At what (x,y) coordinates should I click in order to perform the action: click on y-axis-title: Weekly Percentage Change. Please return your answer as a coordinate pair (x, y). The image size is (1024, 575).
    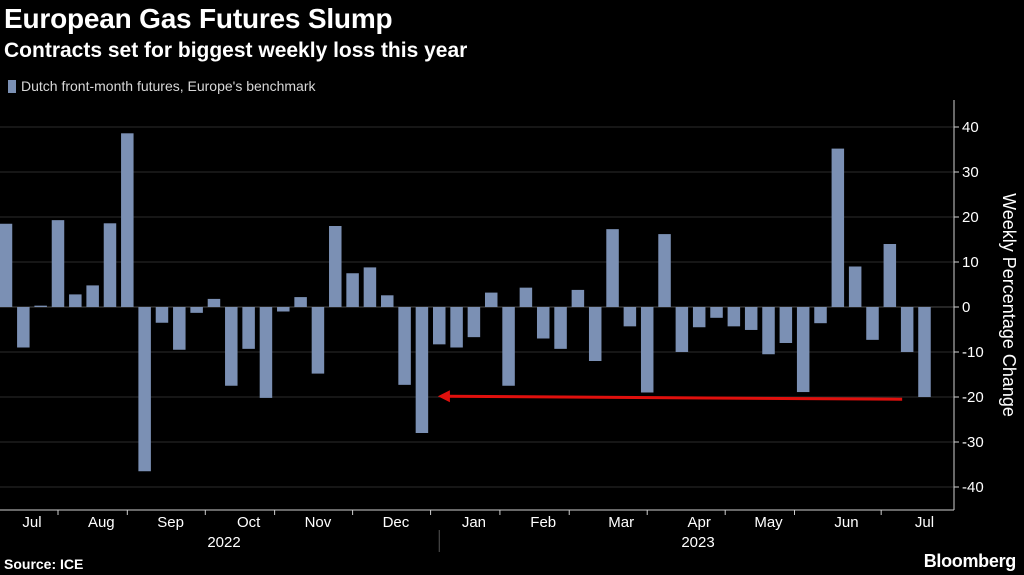
    Looking at the image, I should click on (1009, 305).